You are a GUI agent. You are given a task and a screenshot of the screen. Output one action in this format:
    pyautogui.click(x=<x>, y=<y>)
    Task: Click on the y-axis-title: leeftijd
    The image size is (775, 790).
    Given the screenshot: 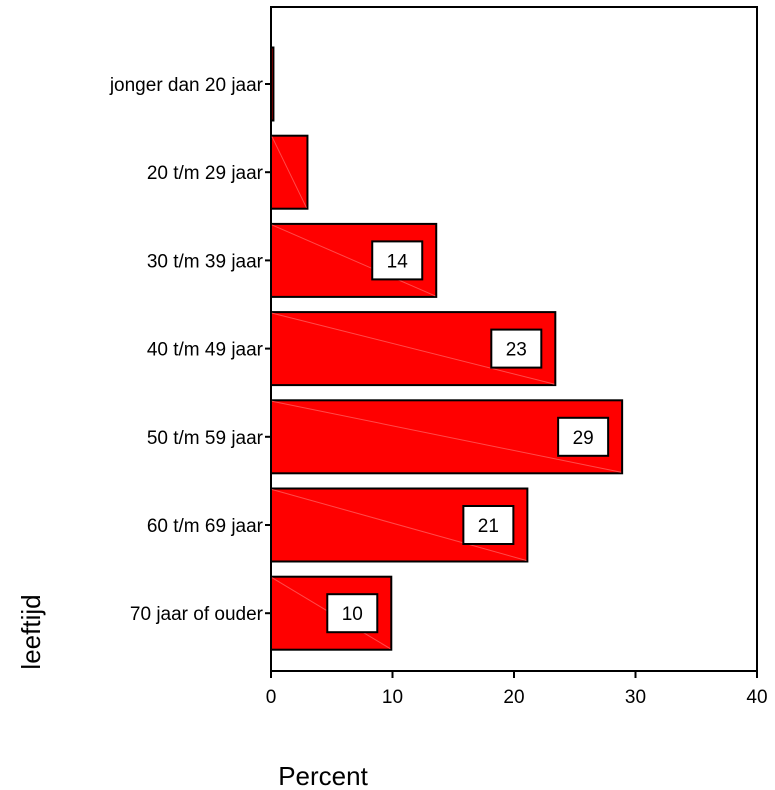 What is the action you would take?
    pyautogui.click(x=31, y=631)
    